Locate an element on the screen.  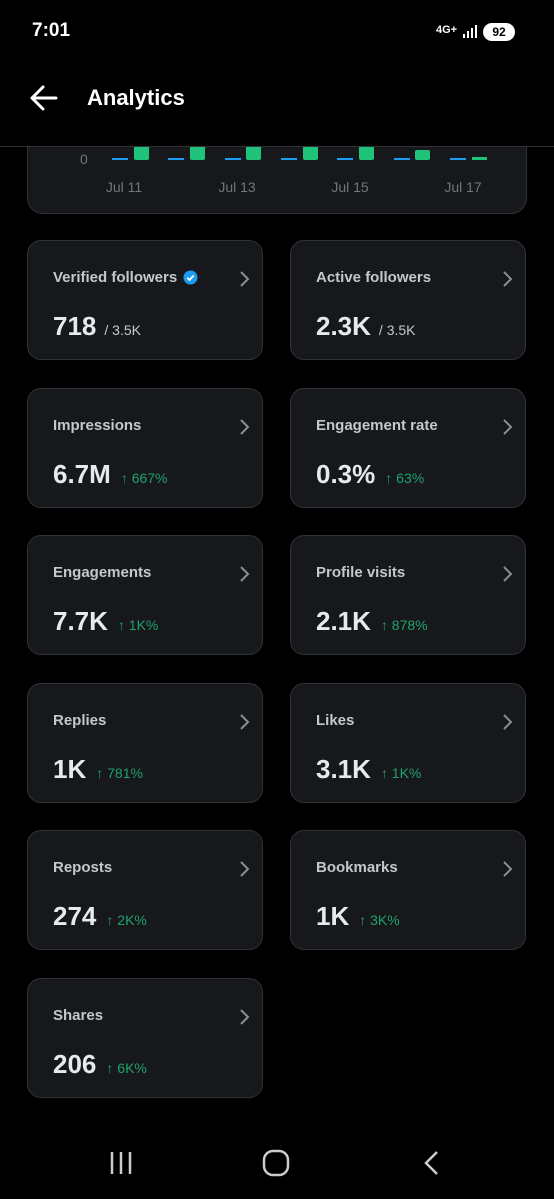
signal-icon is located at coordinates (470, 31).